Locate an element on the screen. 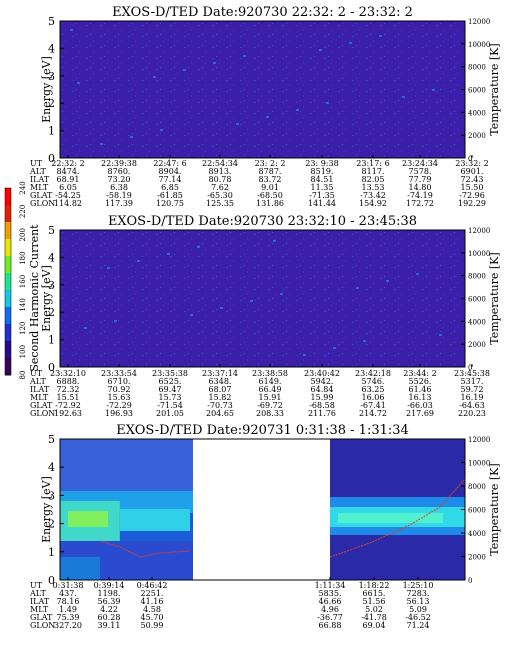  table-cell: 69.04 is located at coordinates (374, 625).